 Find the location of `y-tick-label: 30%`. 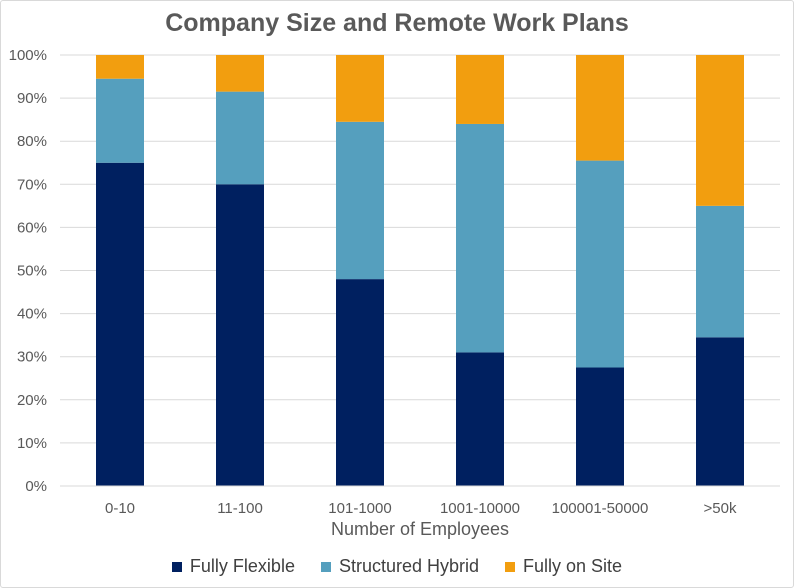

y-tick-label: 30% is located at coordinates (32, 357).